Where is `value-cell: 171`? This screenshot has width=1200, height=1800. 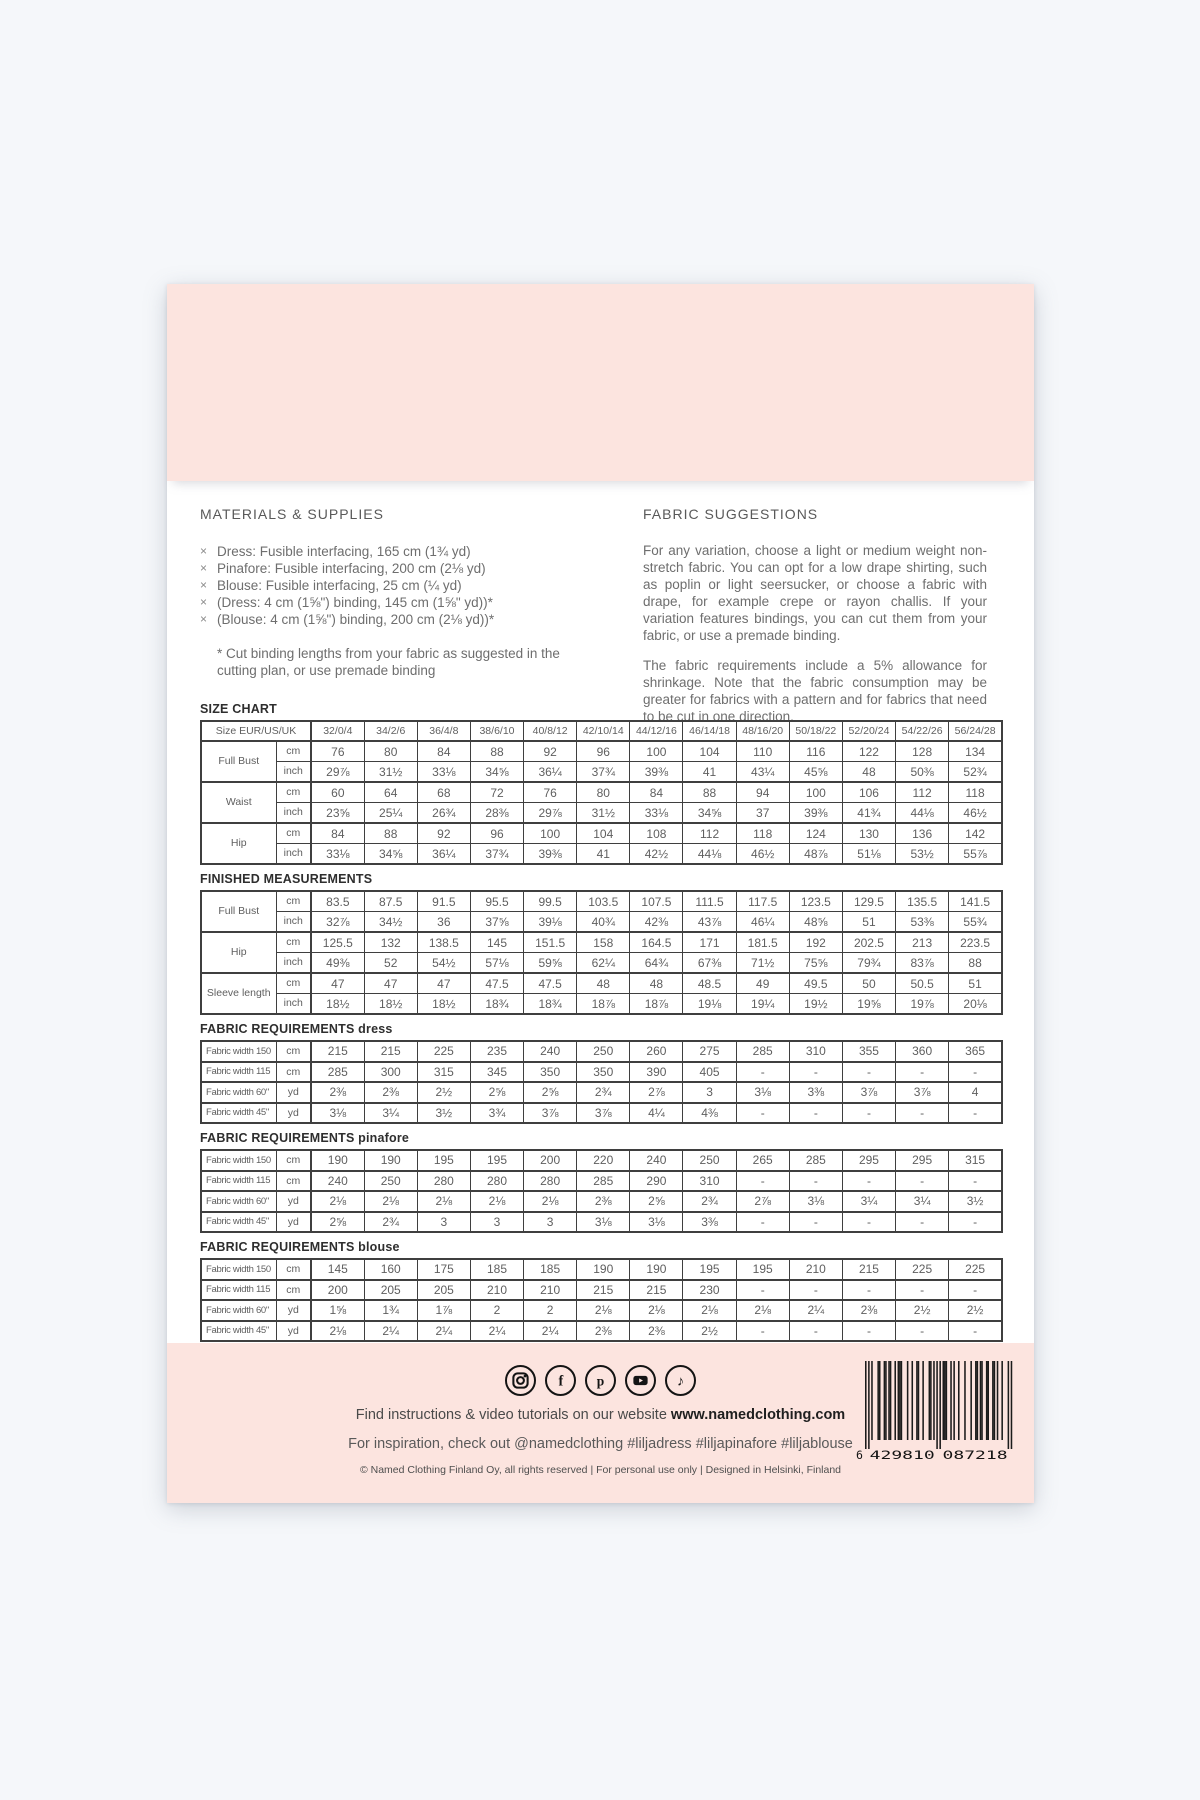
value-cell: 171 is located at coordinates (709, 942).